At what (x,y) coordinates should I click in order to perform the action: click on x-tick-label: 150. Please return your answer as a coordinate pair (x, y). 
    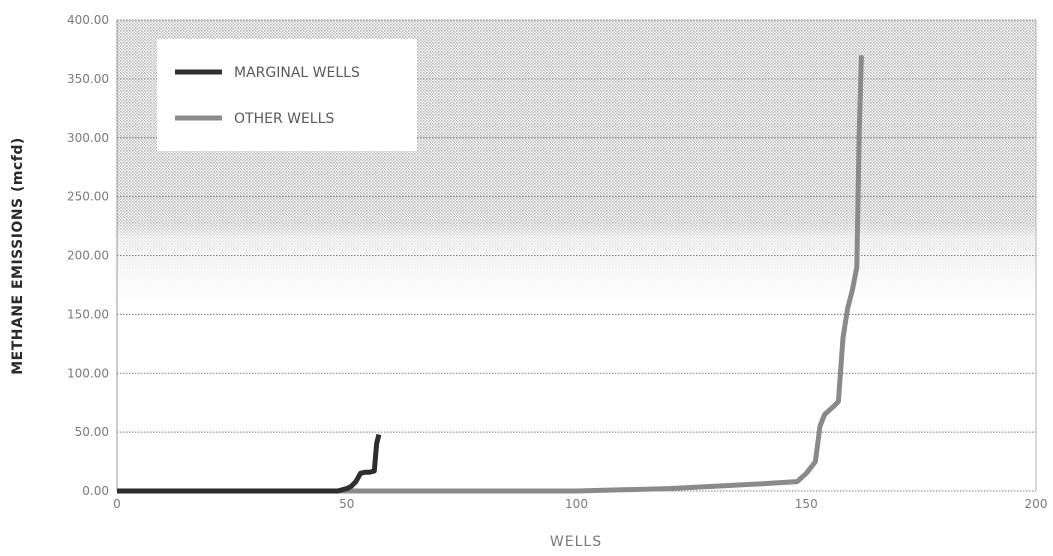
    Looking at the image, I should click on (806, 504).